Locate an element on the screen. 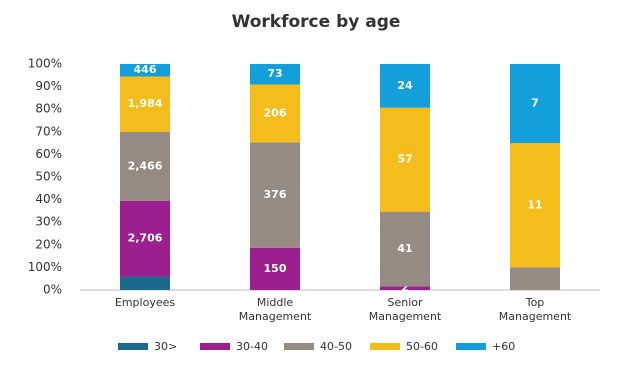 This screenshot has width=632, height=370. y-tick-label: 60% is located at coordinates (48, 154).